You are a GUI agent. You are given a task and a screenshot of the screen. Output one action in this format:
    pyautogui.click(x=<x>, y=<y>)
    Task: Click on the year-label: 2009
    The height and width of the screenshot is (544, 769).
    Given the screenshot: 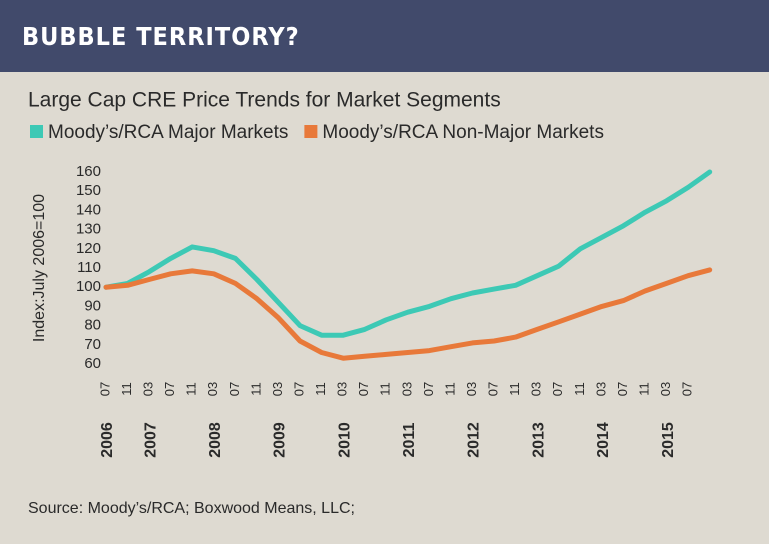 What is the action you would take?
    pyautogui.click(x=280, y=440)
    